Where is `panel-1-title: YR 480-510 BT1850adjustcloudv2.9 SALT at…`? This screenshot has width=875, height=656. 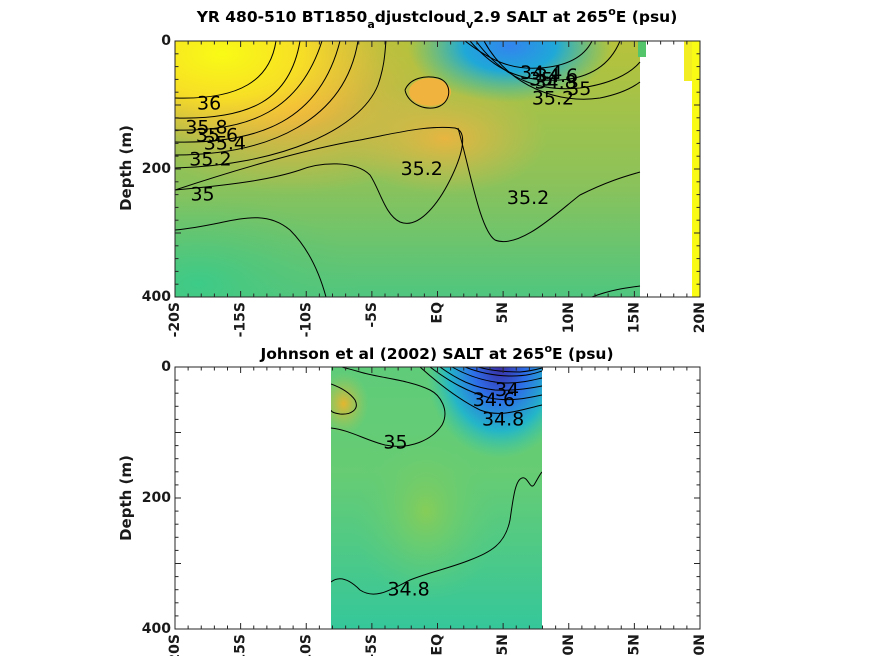
panel-1-title: YR 480-510 BT1850adjustcloudv2.9 SALT at… is located at coordinates (437, 18).